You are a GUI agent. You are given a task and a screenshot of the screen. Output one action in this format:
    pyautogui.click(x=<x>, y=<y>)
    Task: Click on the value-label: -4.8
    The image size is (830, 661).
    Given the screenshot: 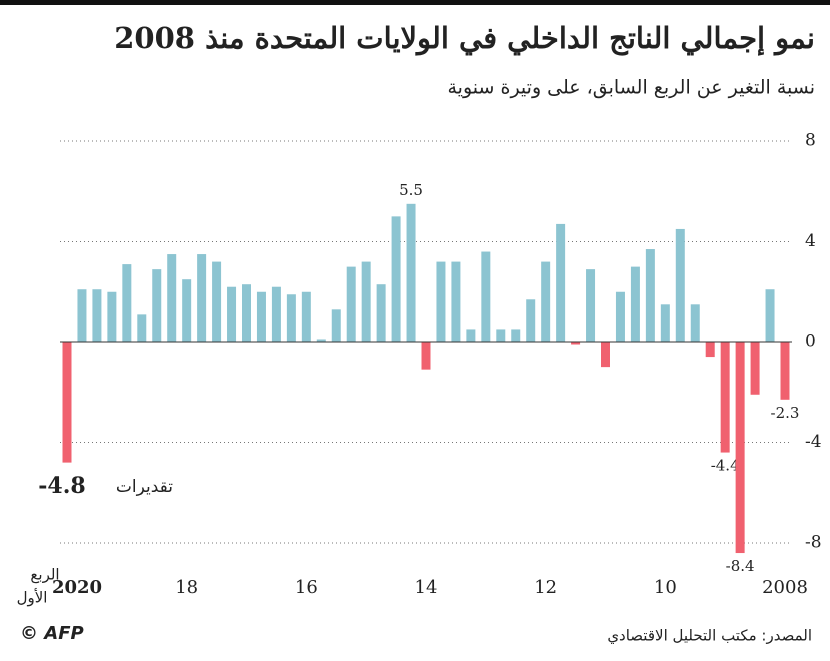 What is the action you would take?
    pyautogui.click(x=61, y=486)
    